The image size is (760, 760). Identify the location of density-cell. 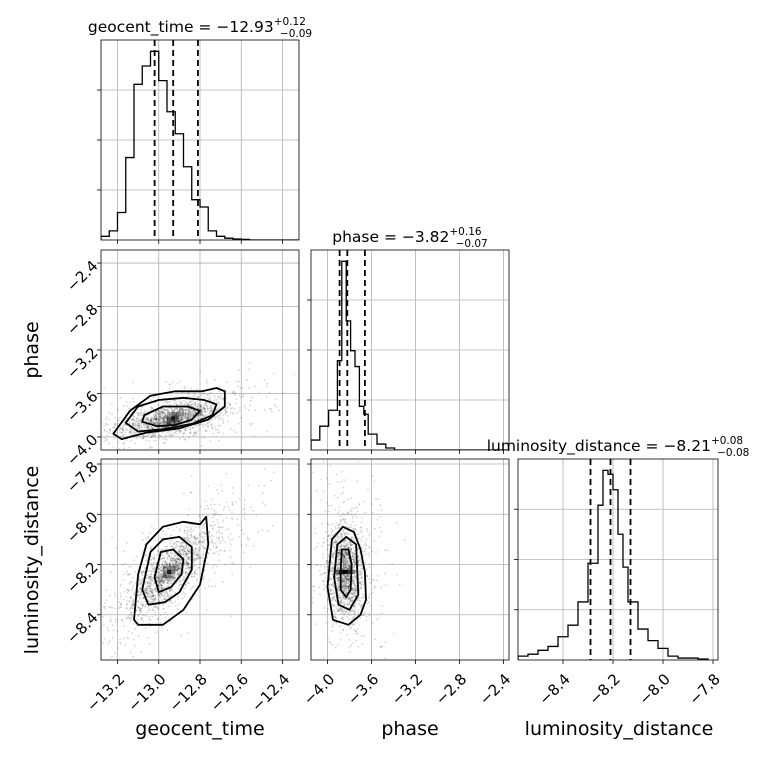
(177, 563).